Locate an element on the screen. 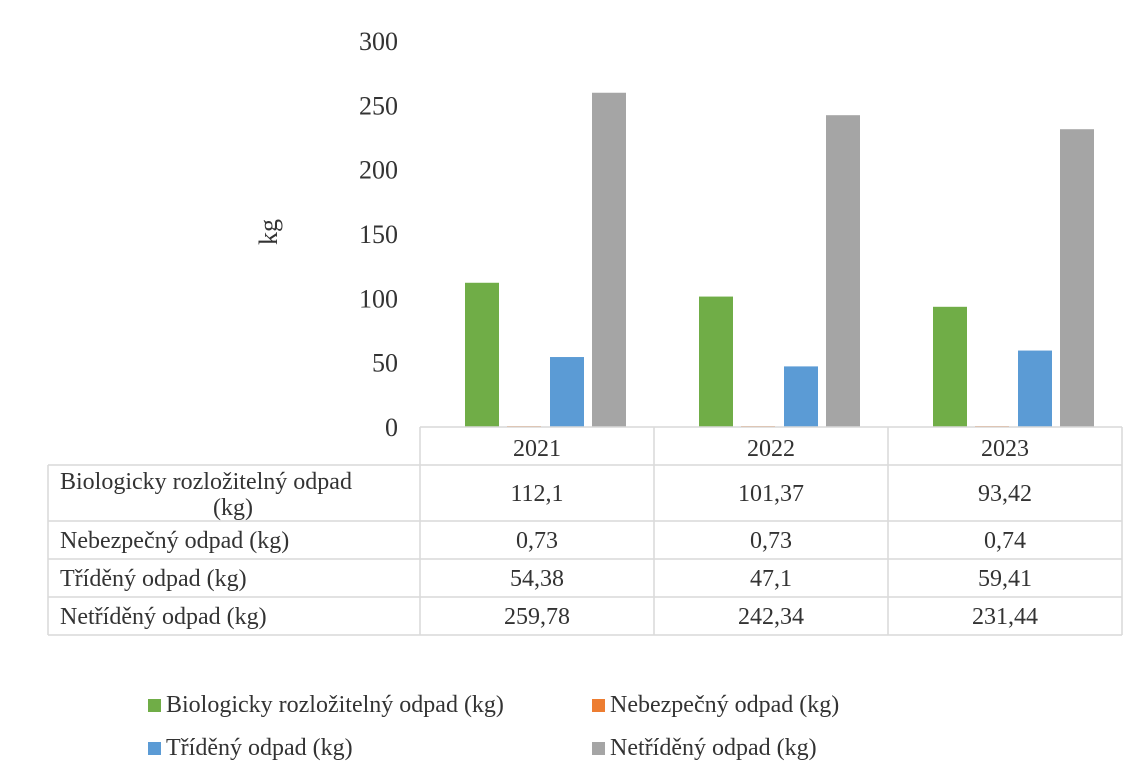 This screenshot has width=1142, height=782. table-cell-netrideny-odpad-kg-2021: 259,78 is located at coordinates (537, 617).